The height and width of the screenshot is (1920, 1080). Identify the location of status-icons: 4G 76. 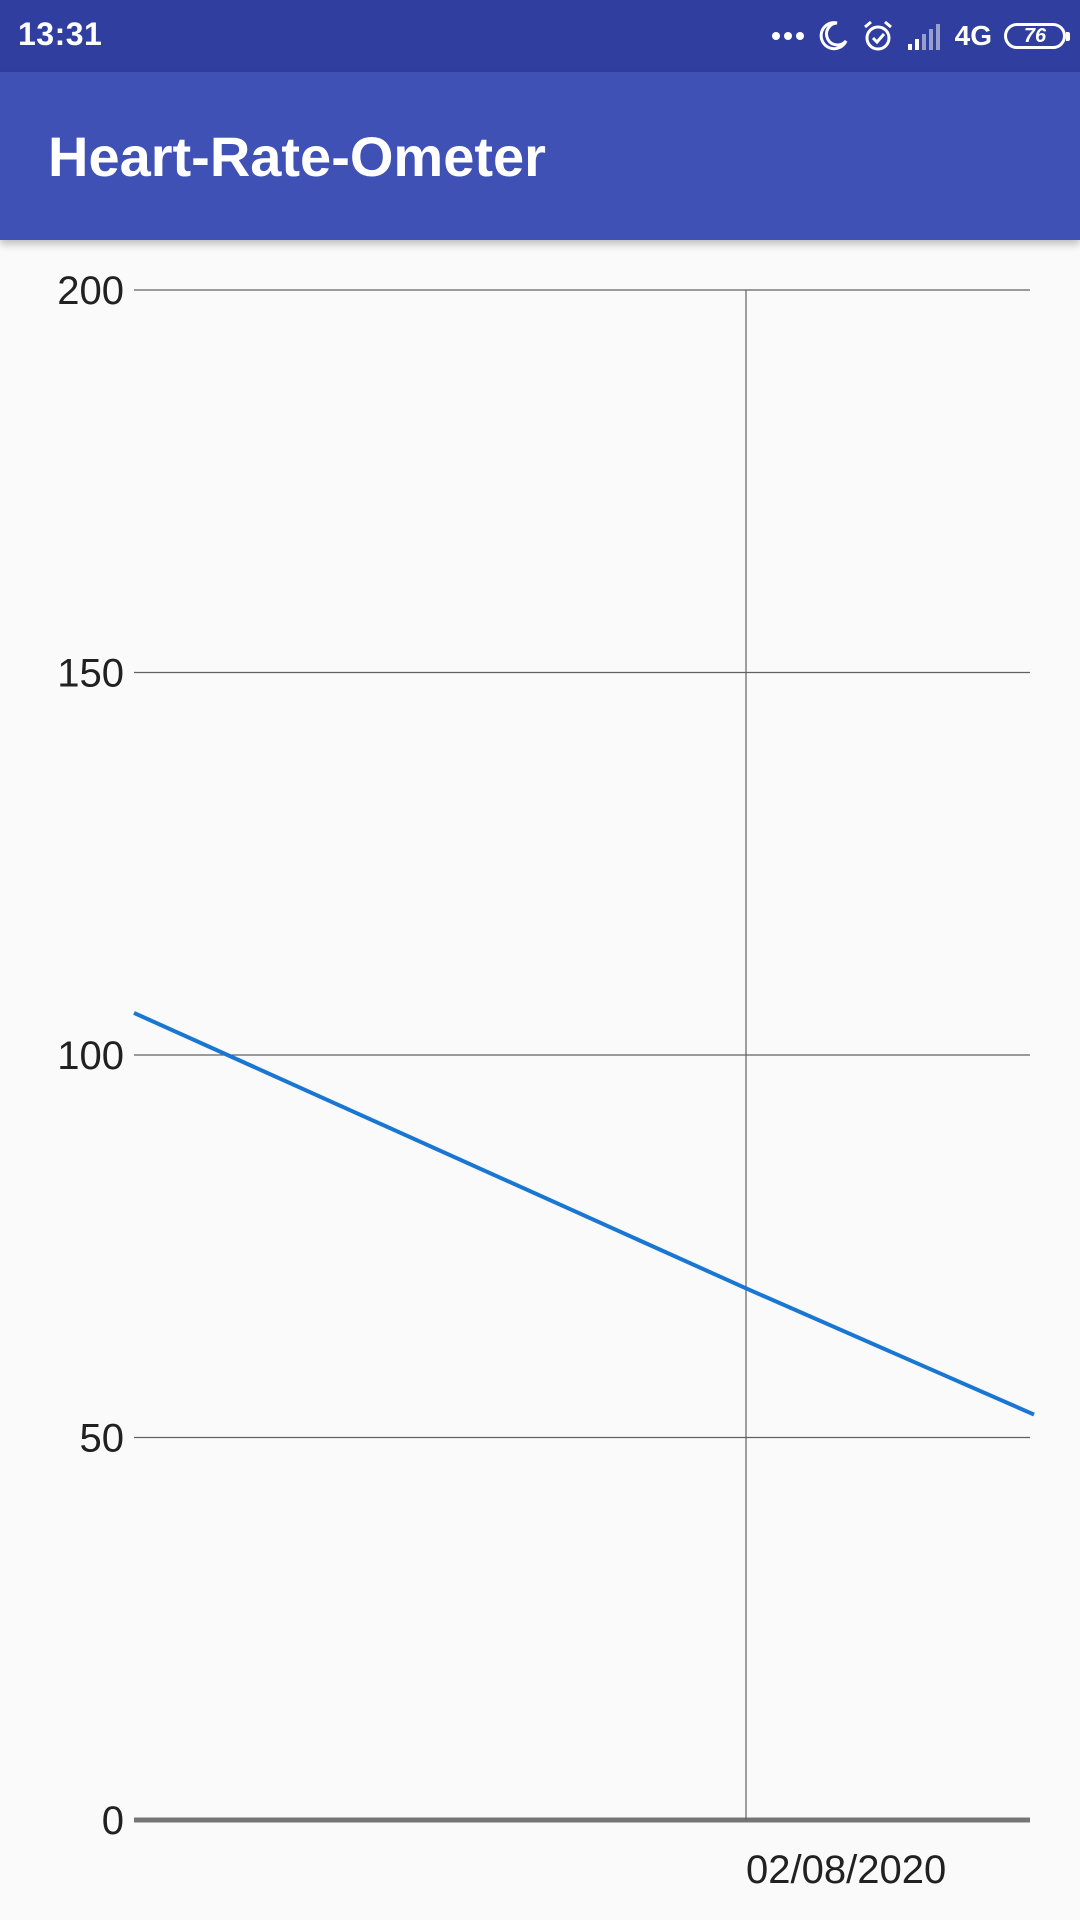
(920, 36).